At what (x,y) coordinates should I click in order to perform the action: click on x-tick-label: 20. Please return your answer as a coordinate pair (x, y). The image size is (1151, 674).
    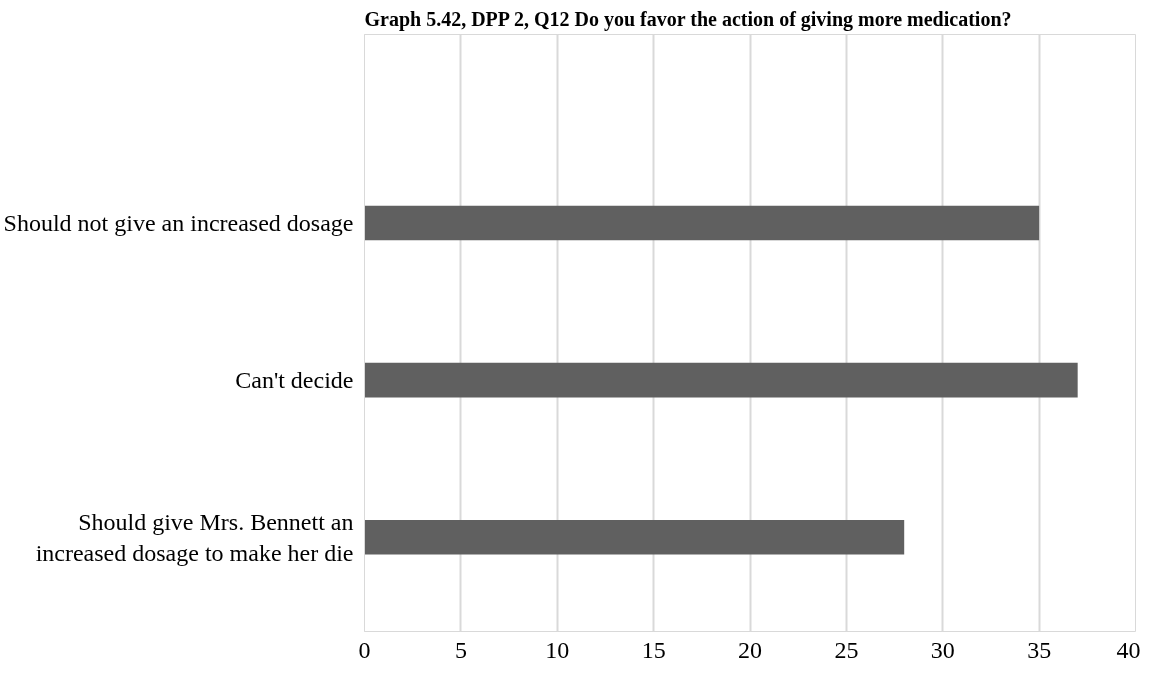
    Looking at the image, I should click on (750, 649).